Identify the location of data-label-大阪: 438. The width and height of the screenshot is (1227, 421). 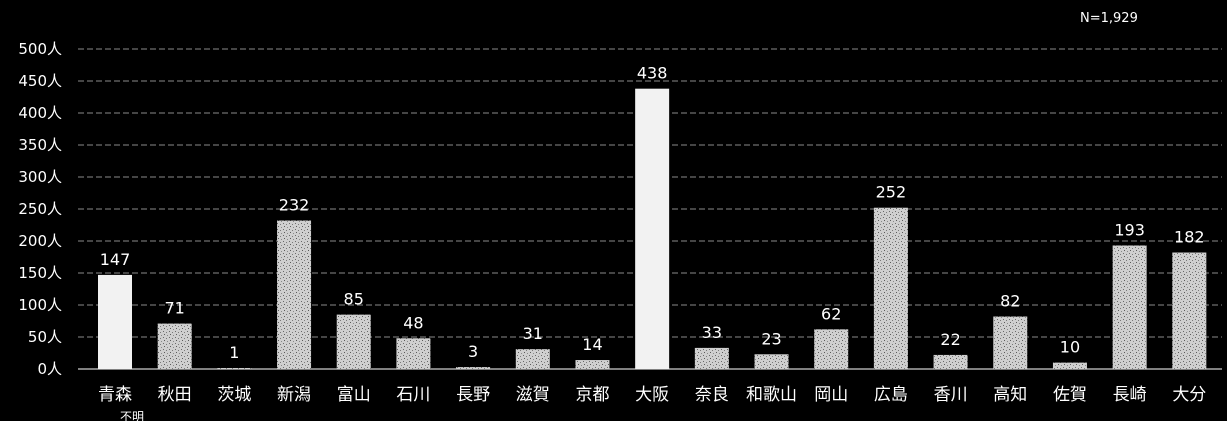
(652, 73).